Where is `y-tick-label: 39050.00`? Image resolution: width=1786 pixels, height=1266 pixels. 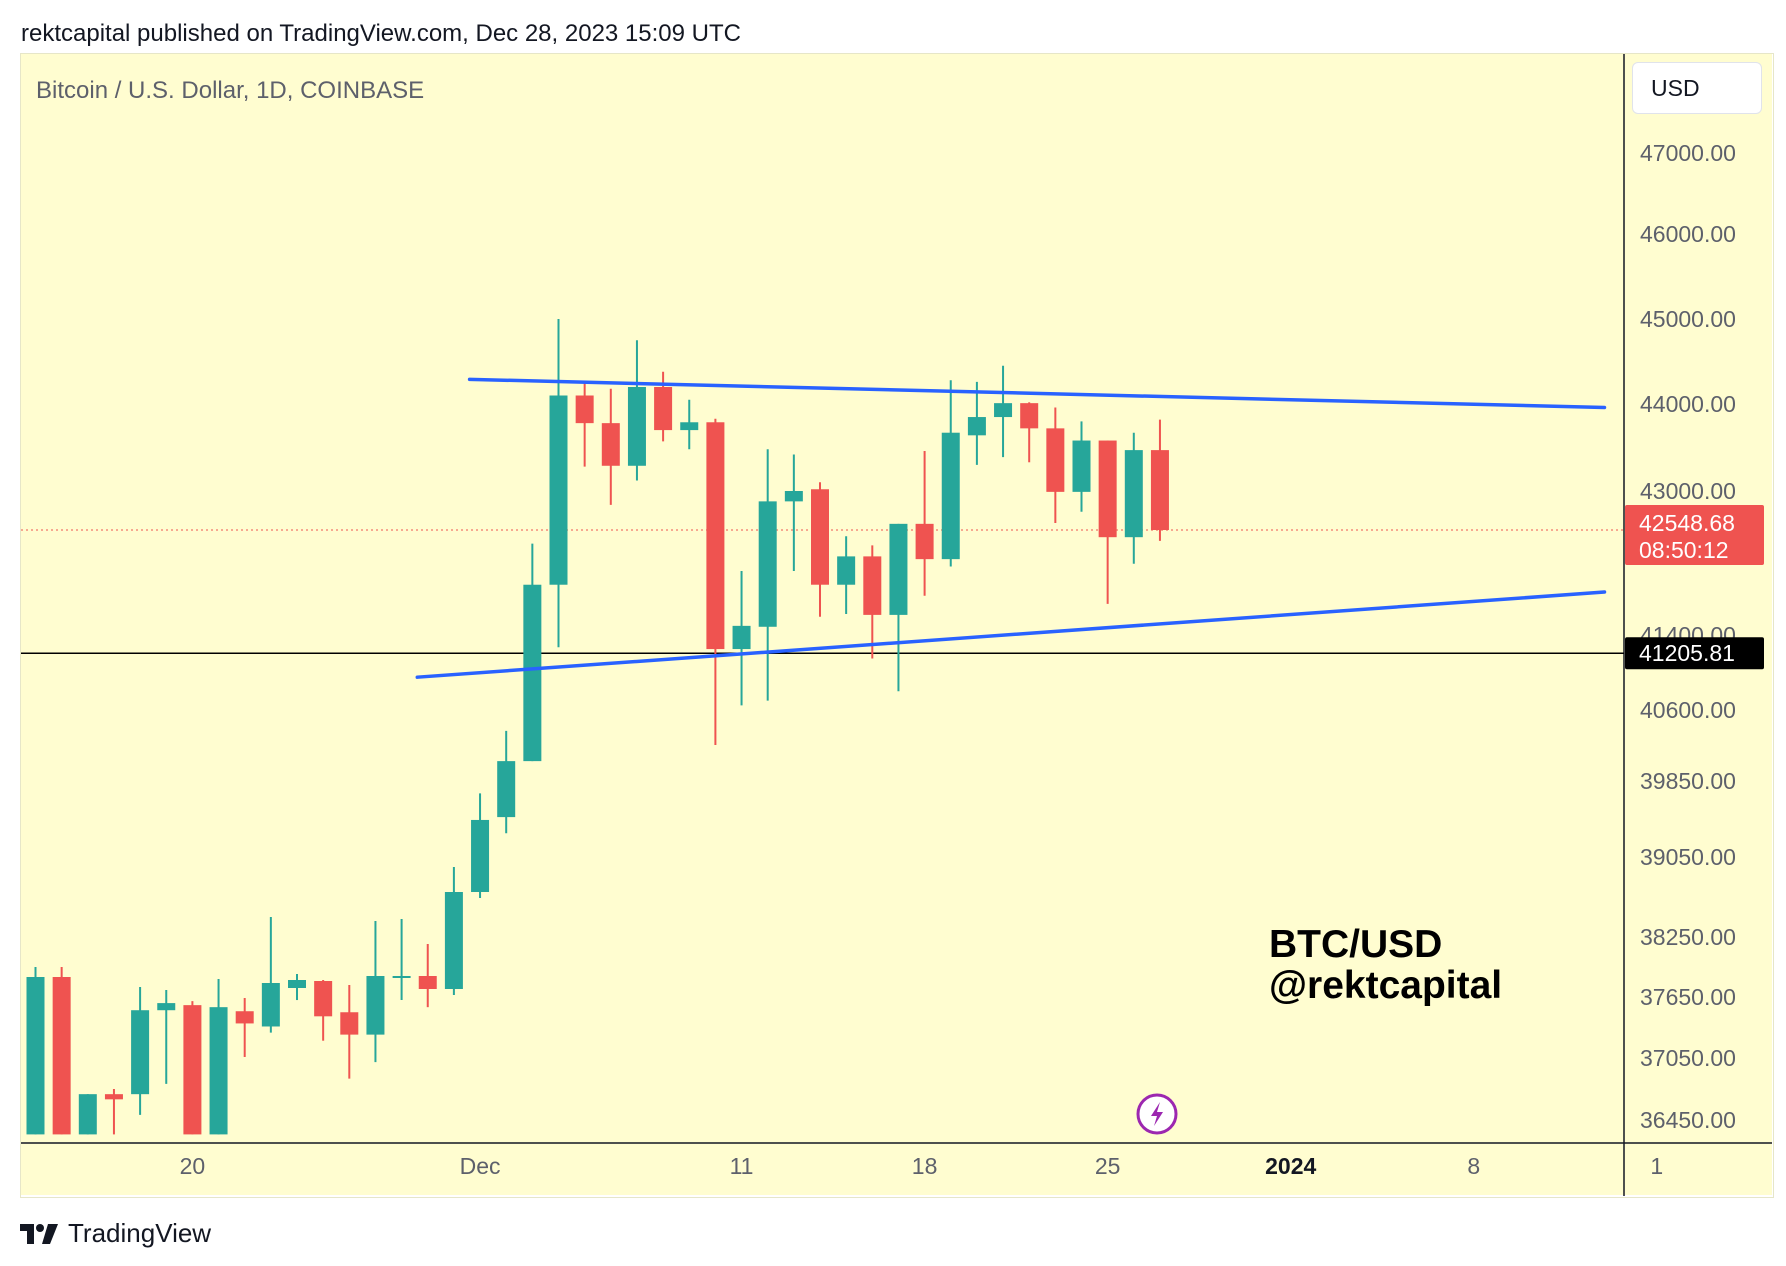 y-tick-label: 39050.00 is located at coordinates (1688, 857).